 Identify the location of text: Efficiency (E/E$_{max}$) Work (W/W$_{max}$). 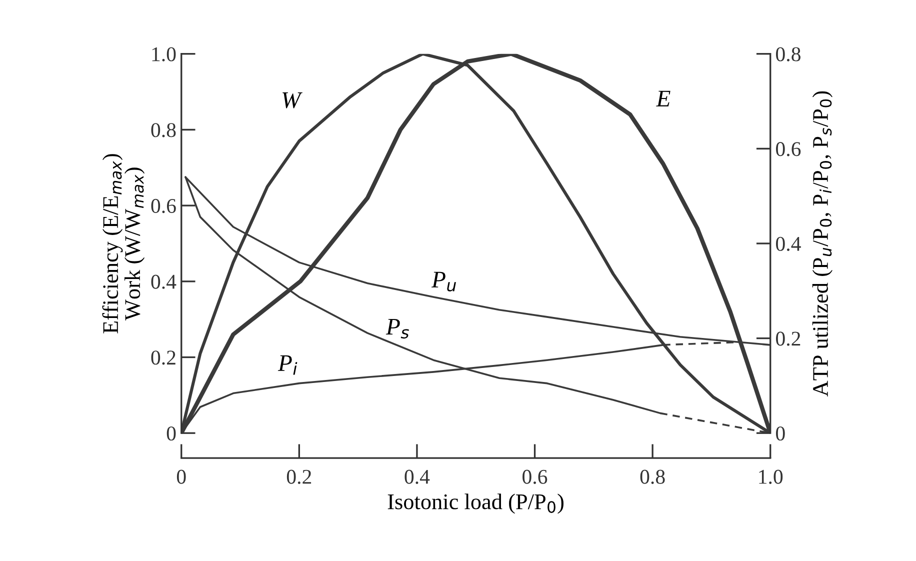
(123, 244).